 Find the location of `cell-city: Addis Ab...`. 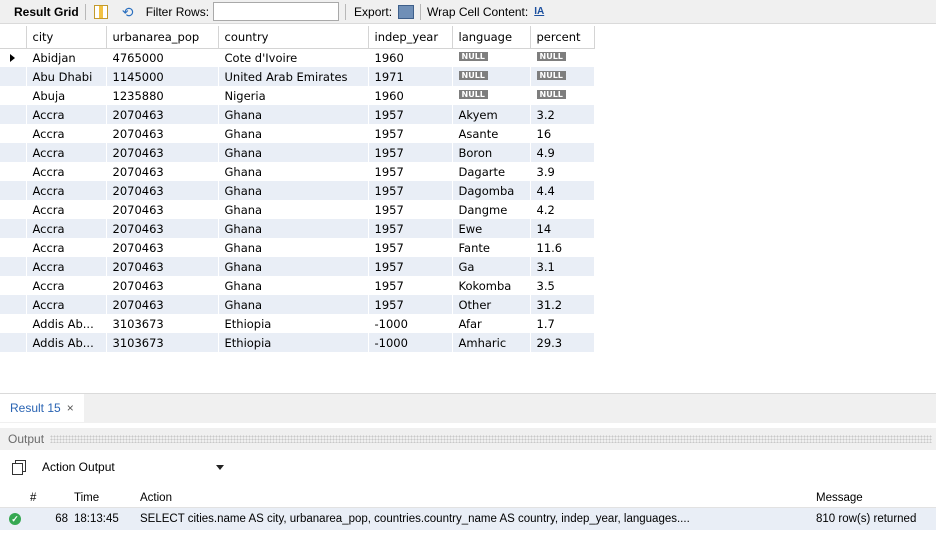

cell-city: Addis Ab... is located at coordinates (66, 342).